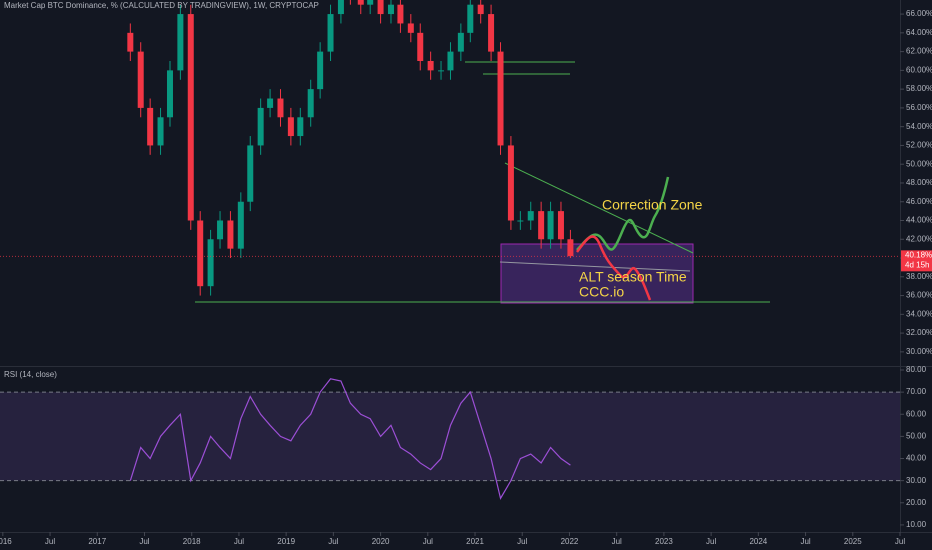  What do you see at coordinates (916, 413) in the screenshot?
I see `y-tick-label: 60.00` at bounding box center [916, 413].